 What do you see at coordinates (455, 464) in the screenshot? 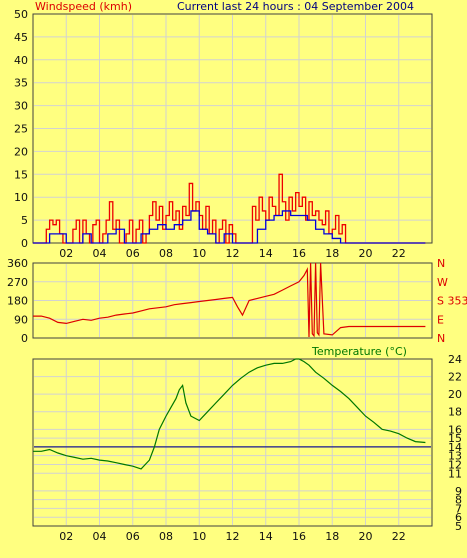
I see `y-tick-label: 12` at bounding box center [455, 464].